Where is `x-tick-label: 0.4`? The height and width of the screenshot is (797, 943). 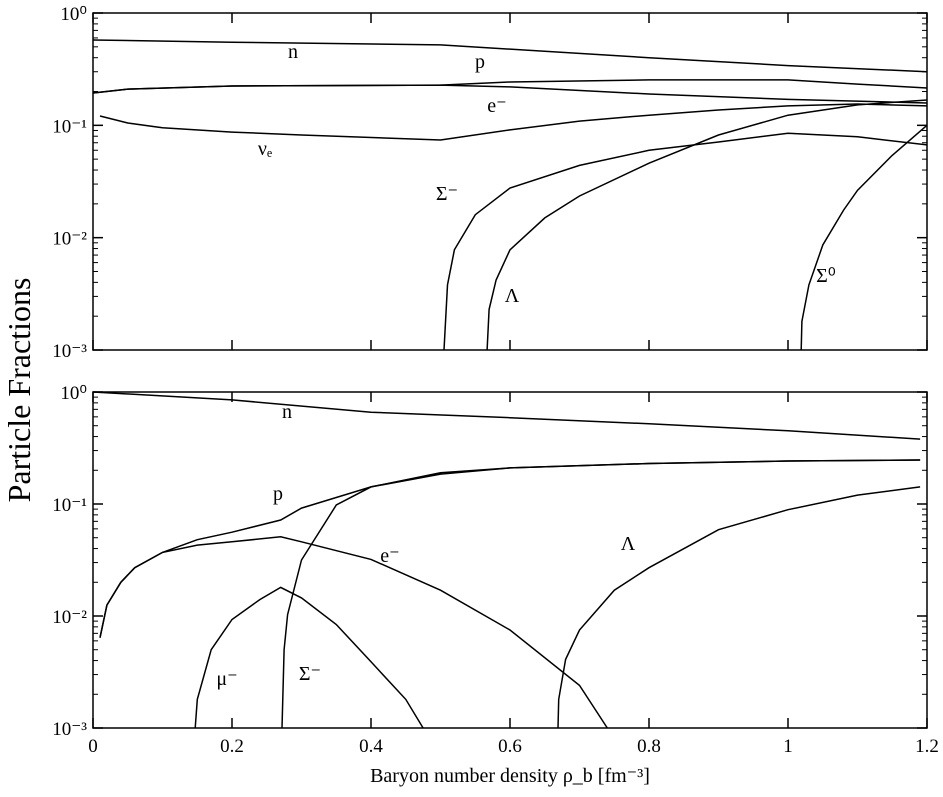
x-tick-label: 0.4 is located at coordinates (371, 746).